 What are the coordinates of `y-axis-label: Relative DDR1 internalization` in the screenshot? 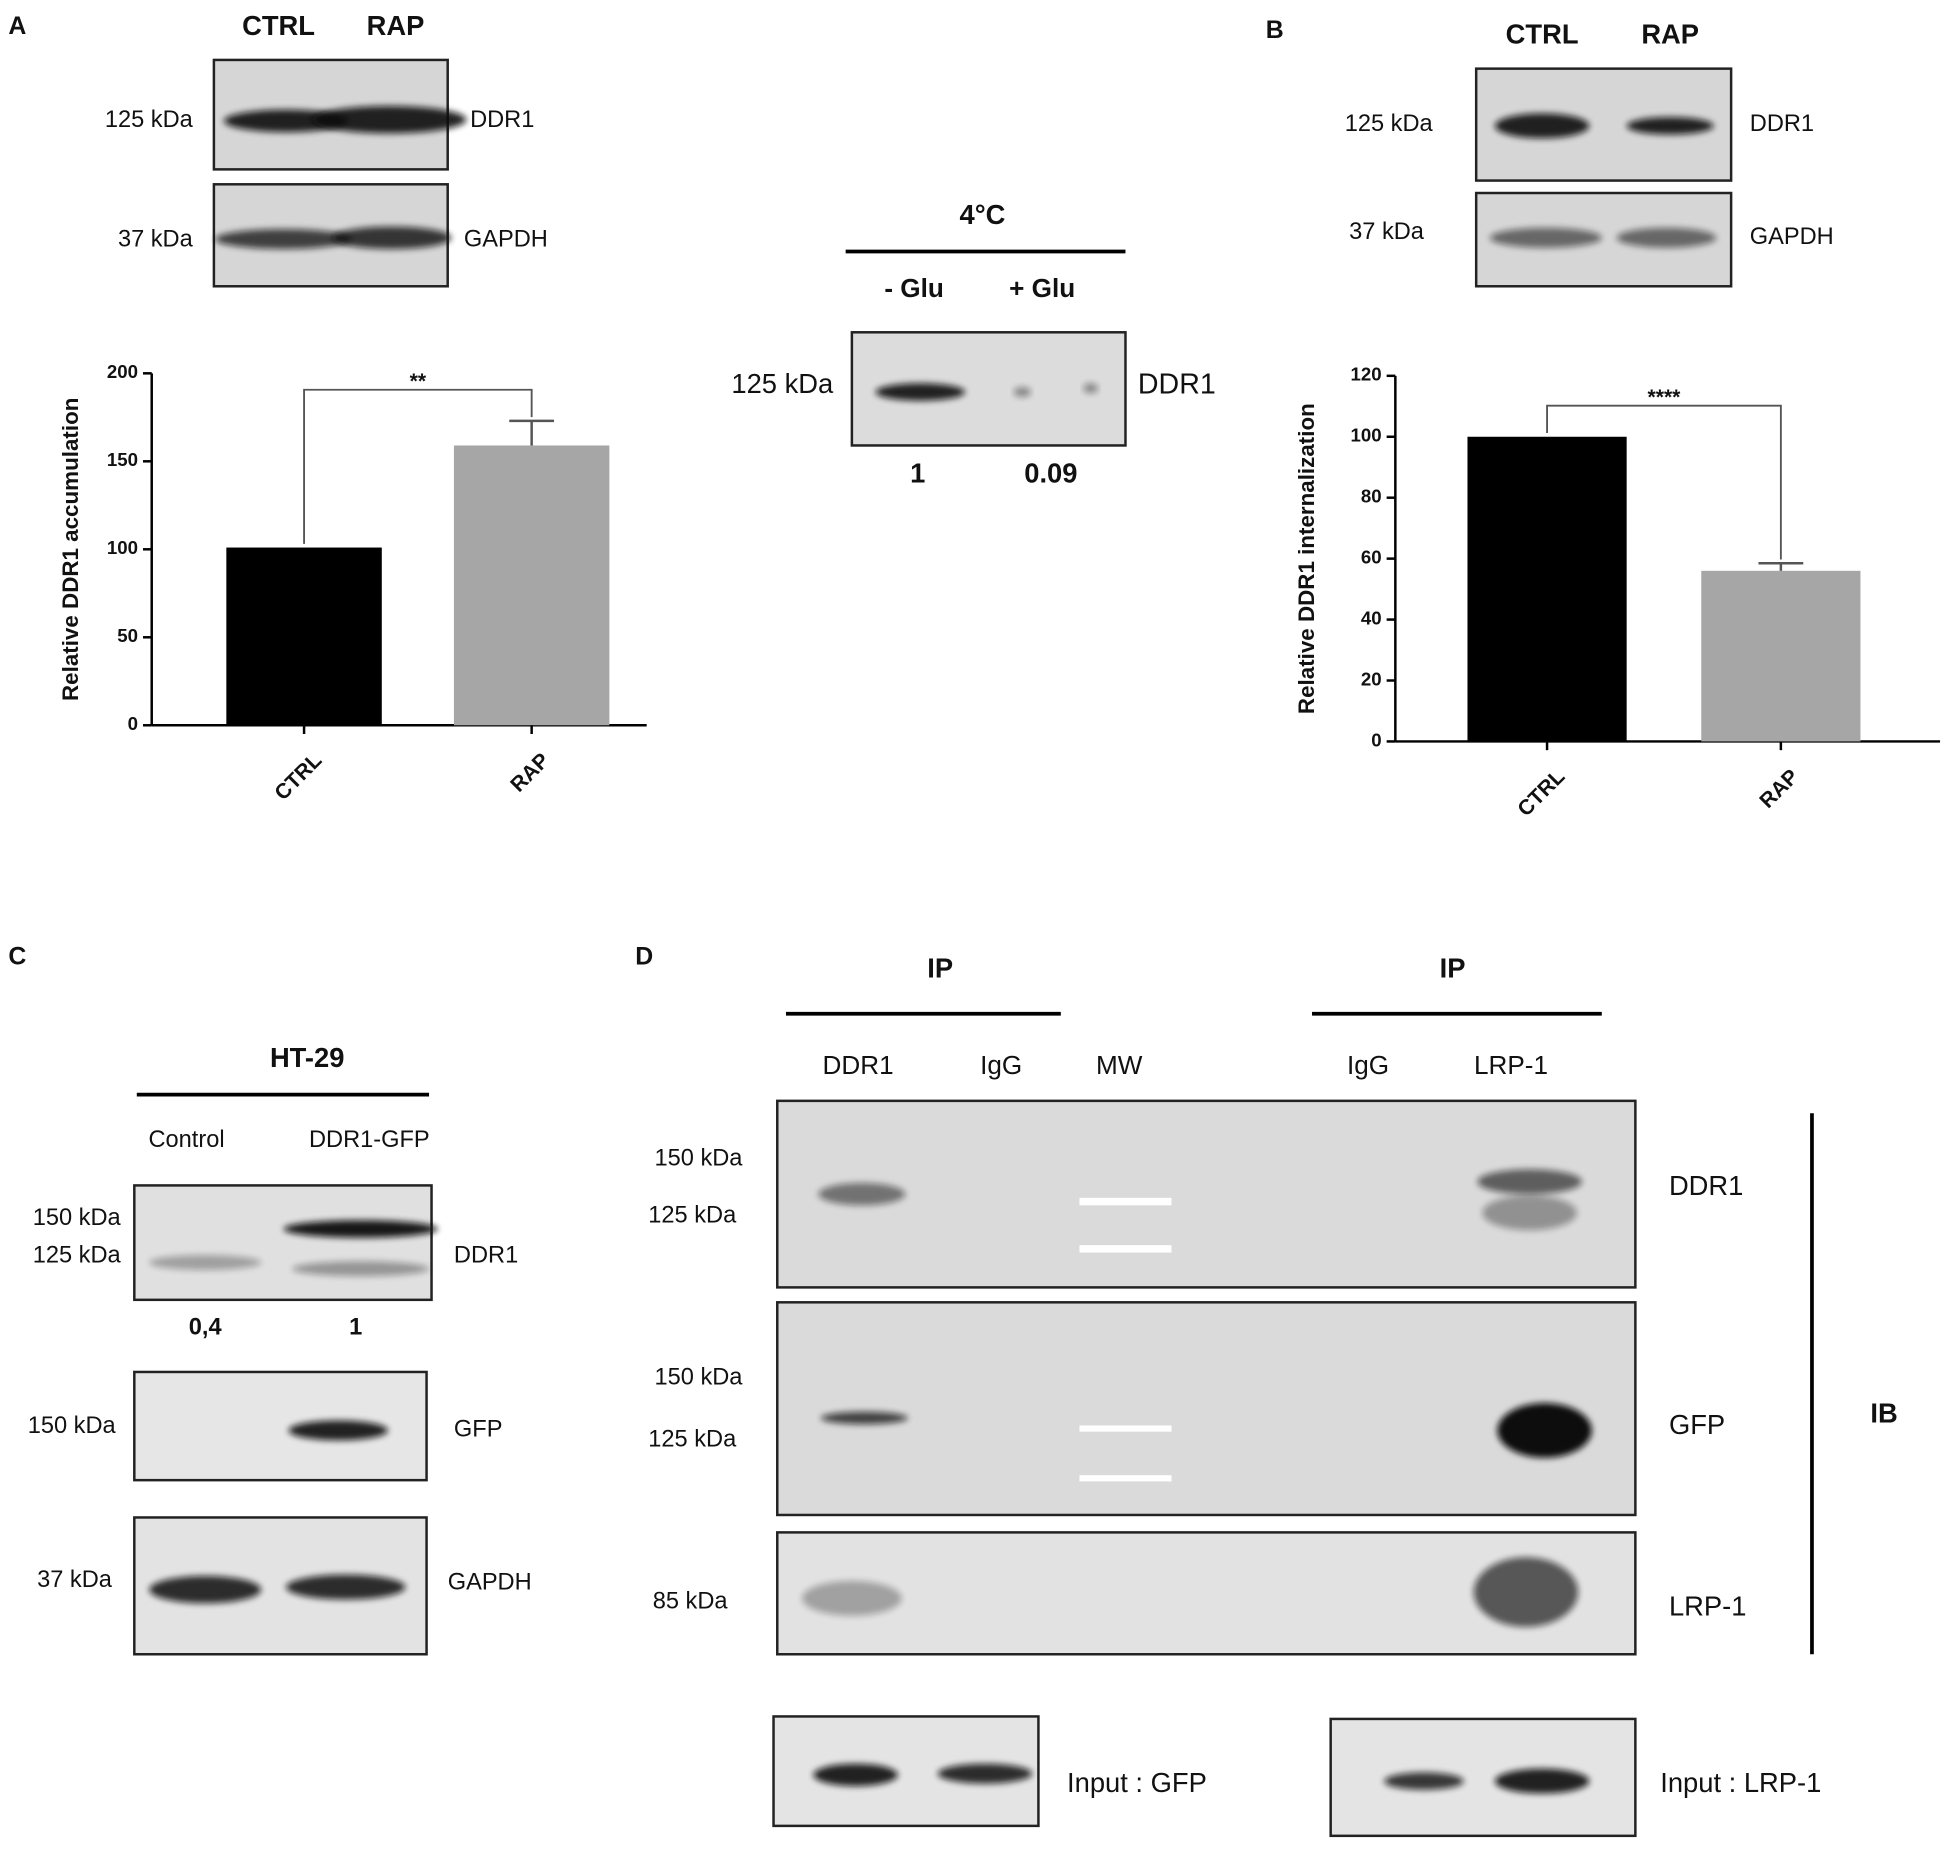 It's located at (1306, 558).